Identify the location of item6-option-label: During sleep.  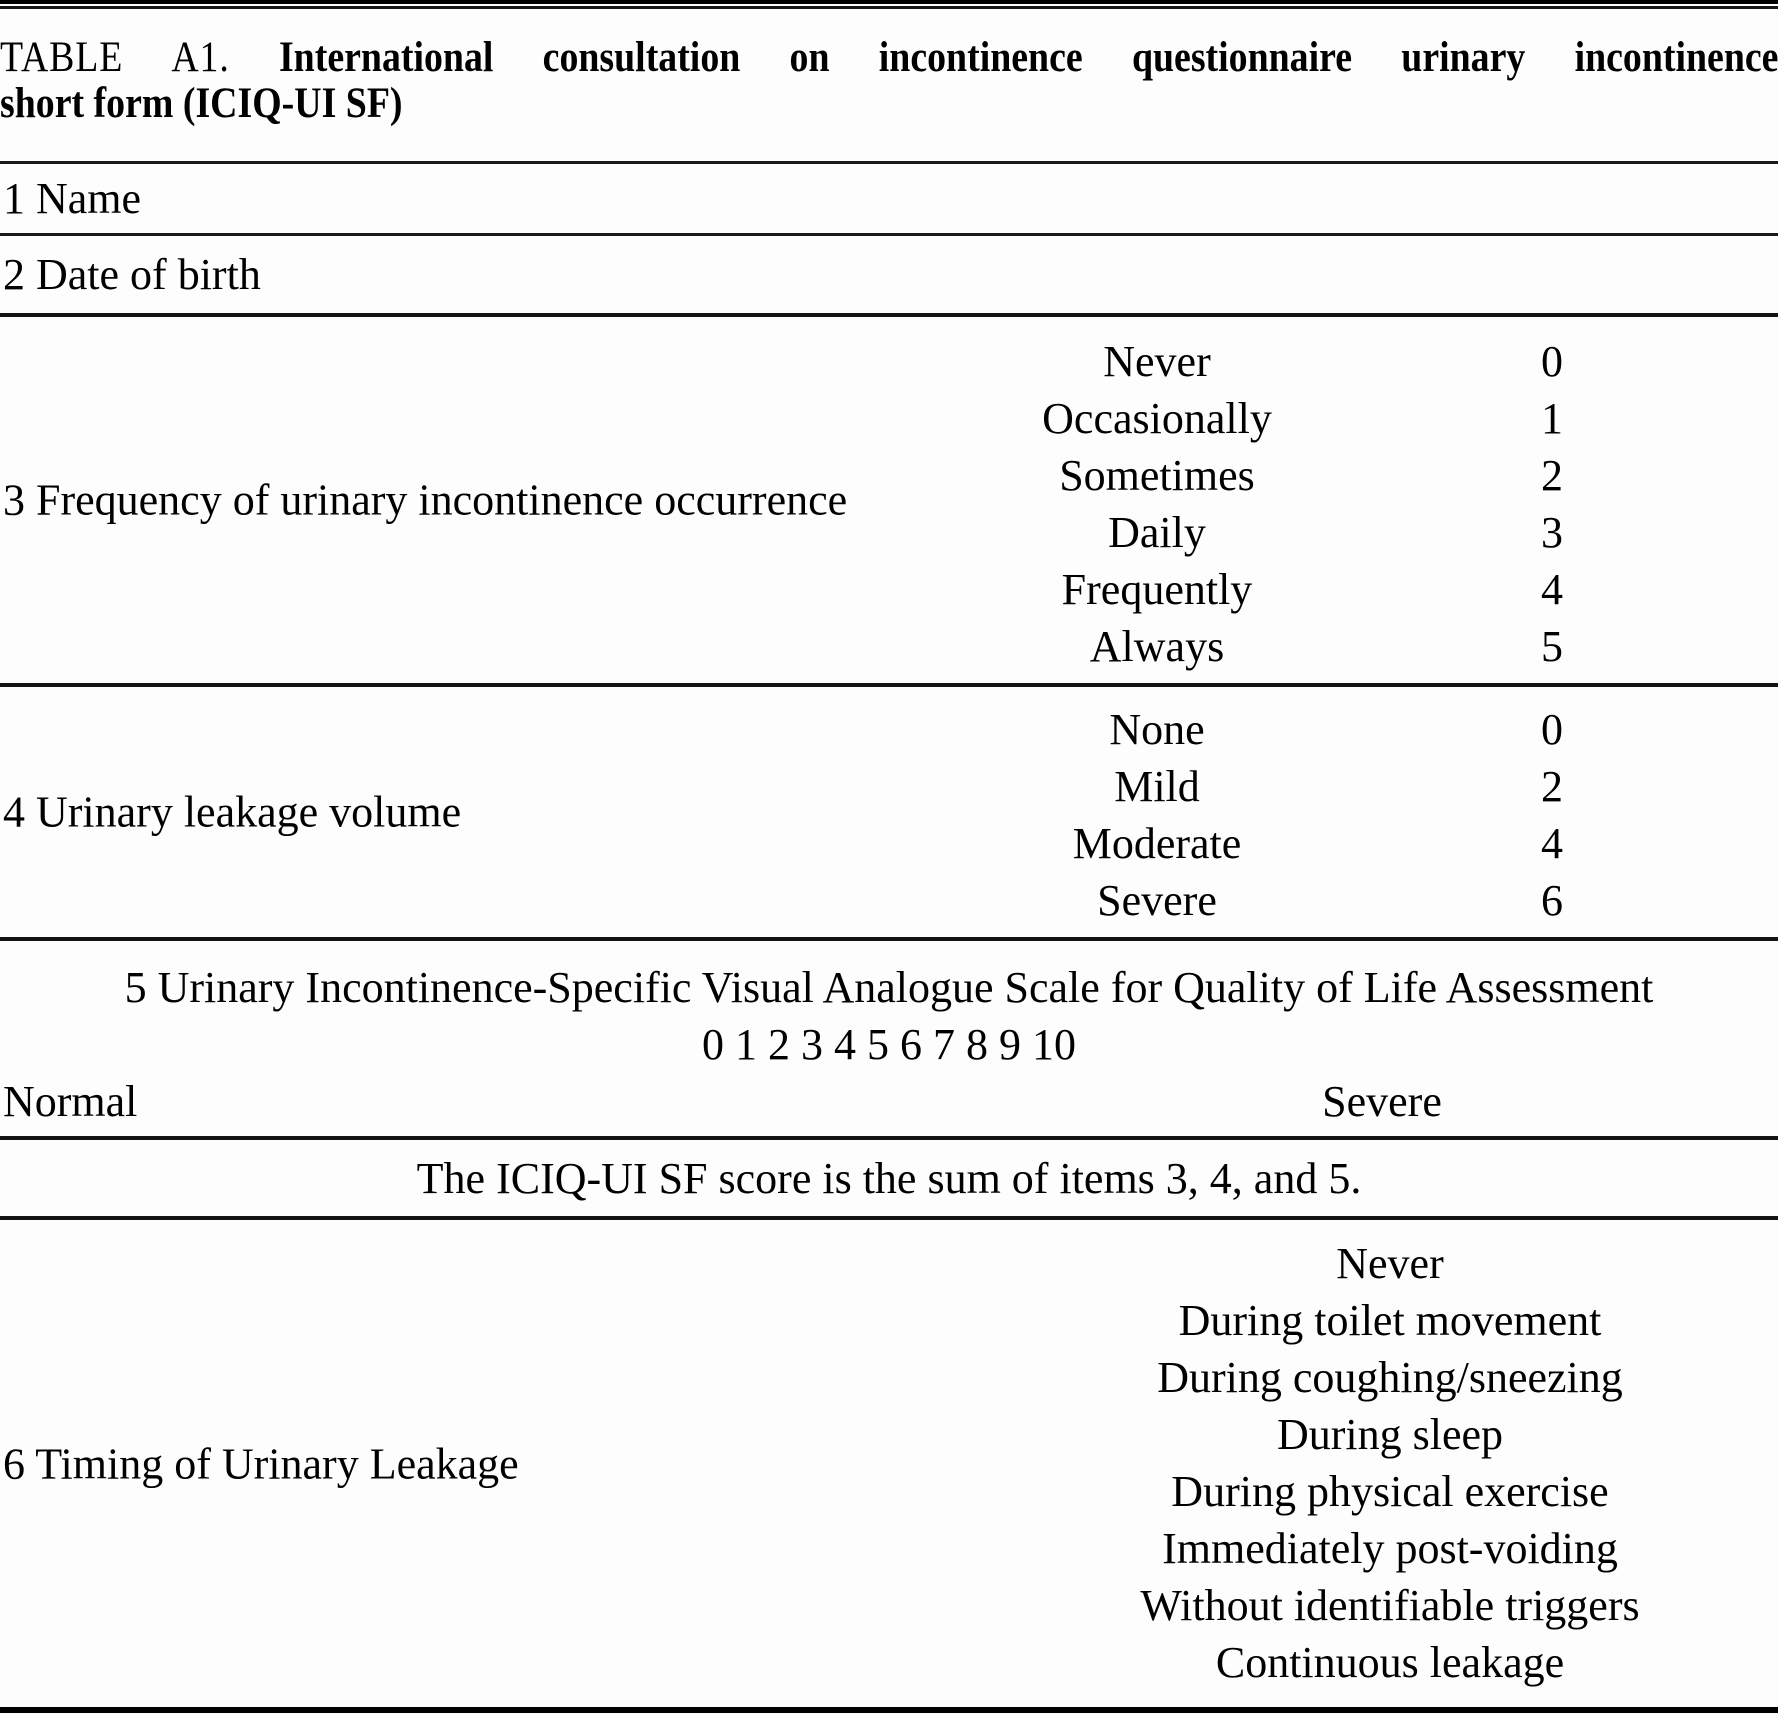
(1390, 1434).